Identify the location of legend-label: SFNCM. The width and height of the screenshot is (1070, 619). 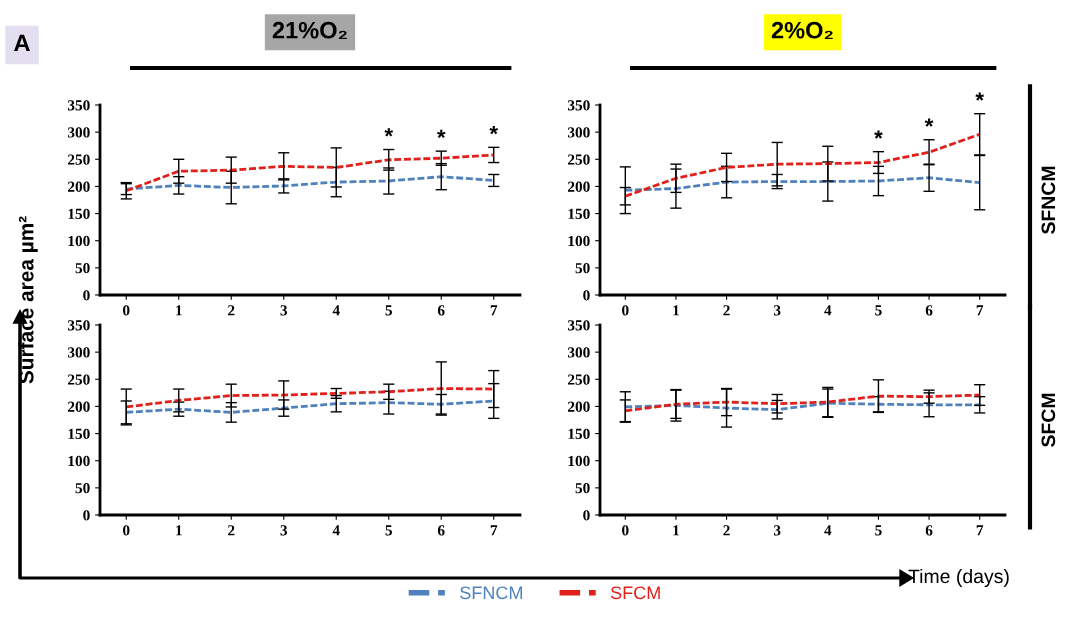
(491, 593).